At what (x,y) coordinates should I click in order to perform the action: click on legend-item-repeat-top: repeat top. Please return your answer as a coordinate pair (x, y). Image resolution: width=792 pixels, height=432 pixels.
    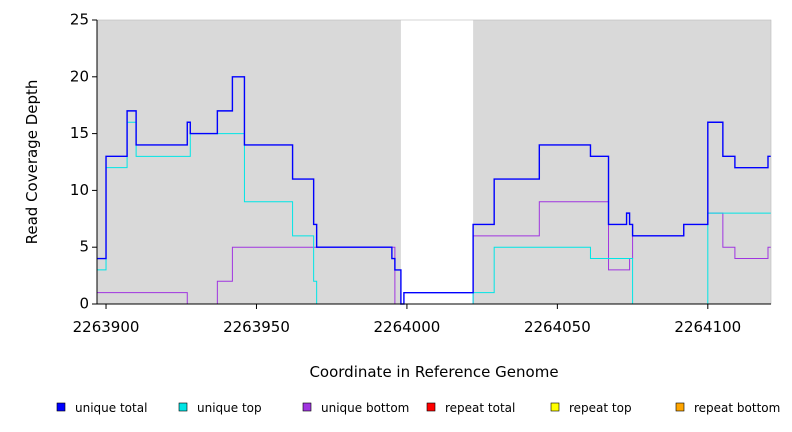
    Looking at the image, I should click on (591, 408).